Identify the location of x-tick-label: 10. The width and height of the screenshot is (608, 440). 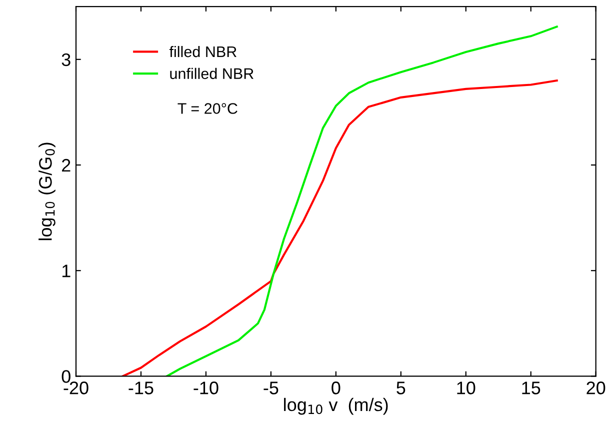
(466, 388).